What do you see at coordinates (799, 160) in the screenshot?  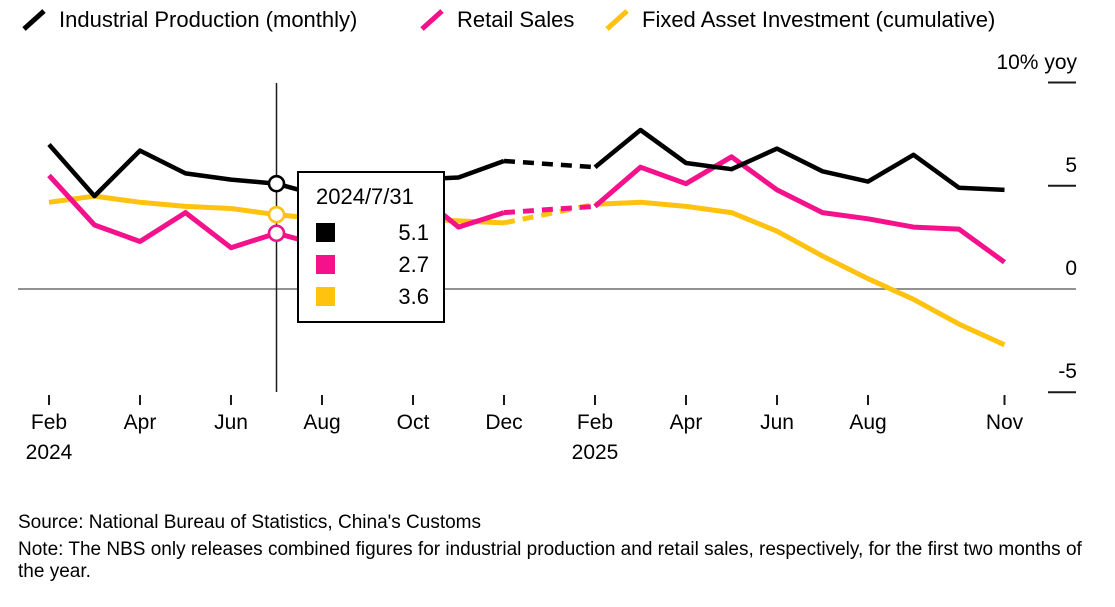 I see `series-line-industrial-production-monthly` at bounding box center [799, 160].